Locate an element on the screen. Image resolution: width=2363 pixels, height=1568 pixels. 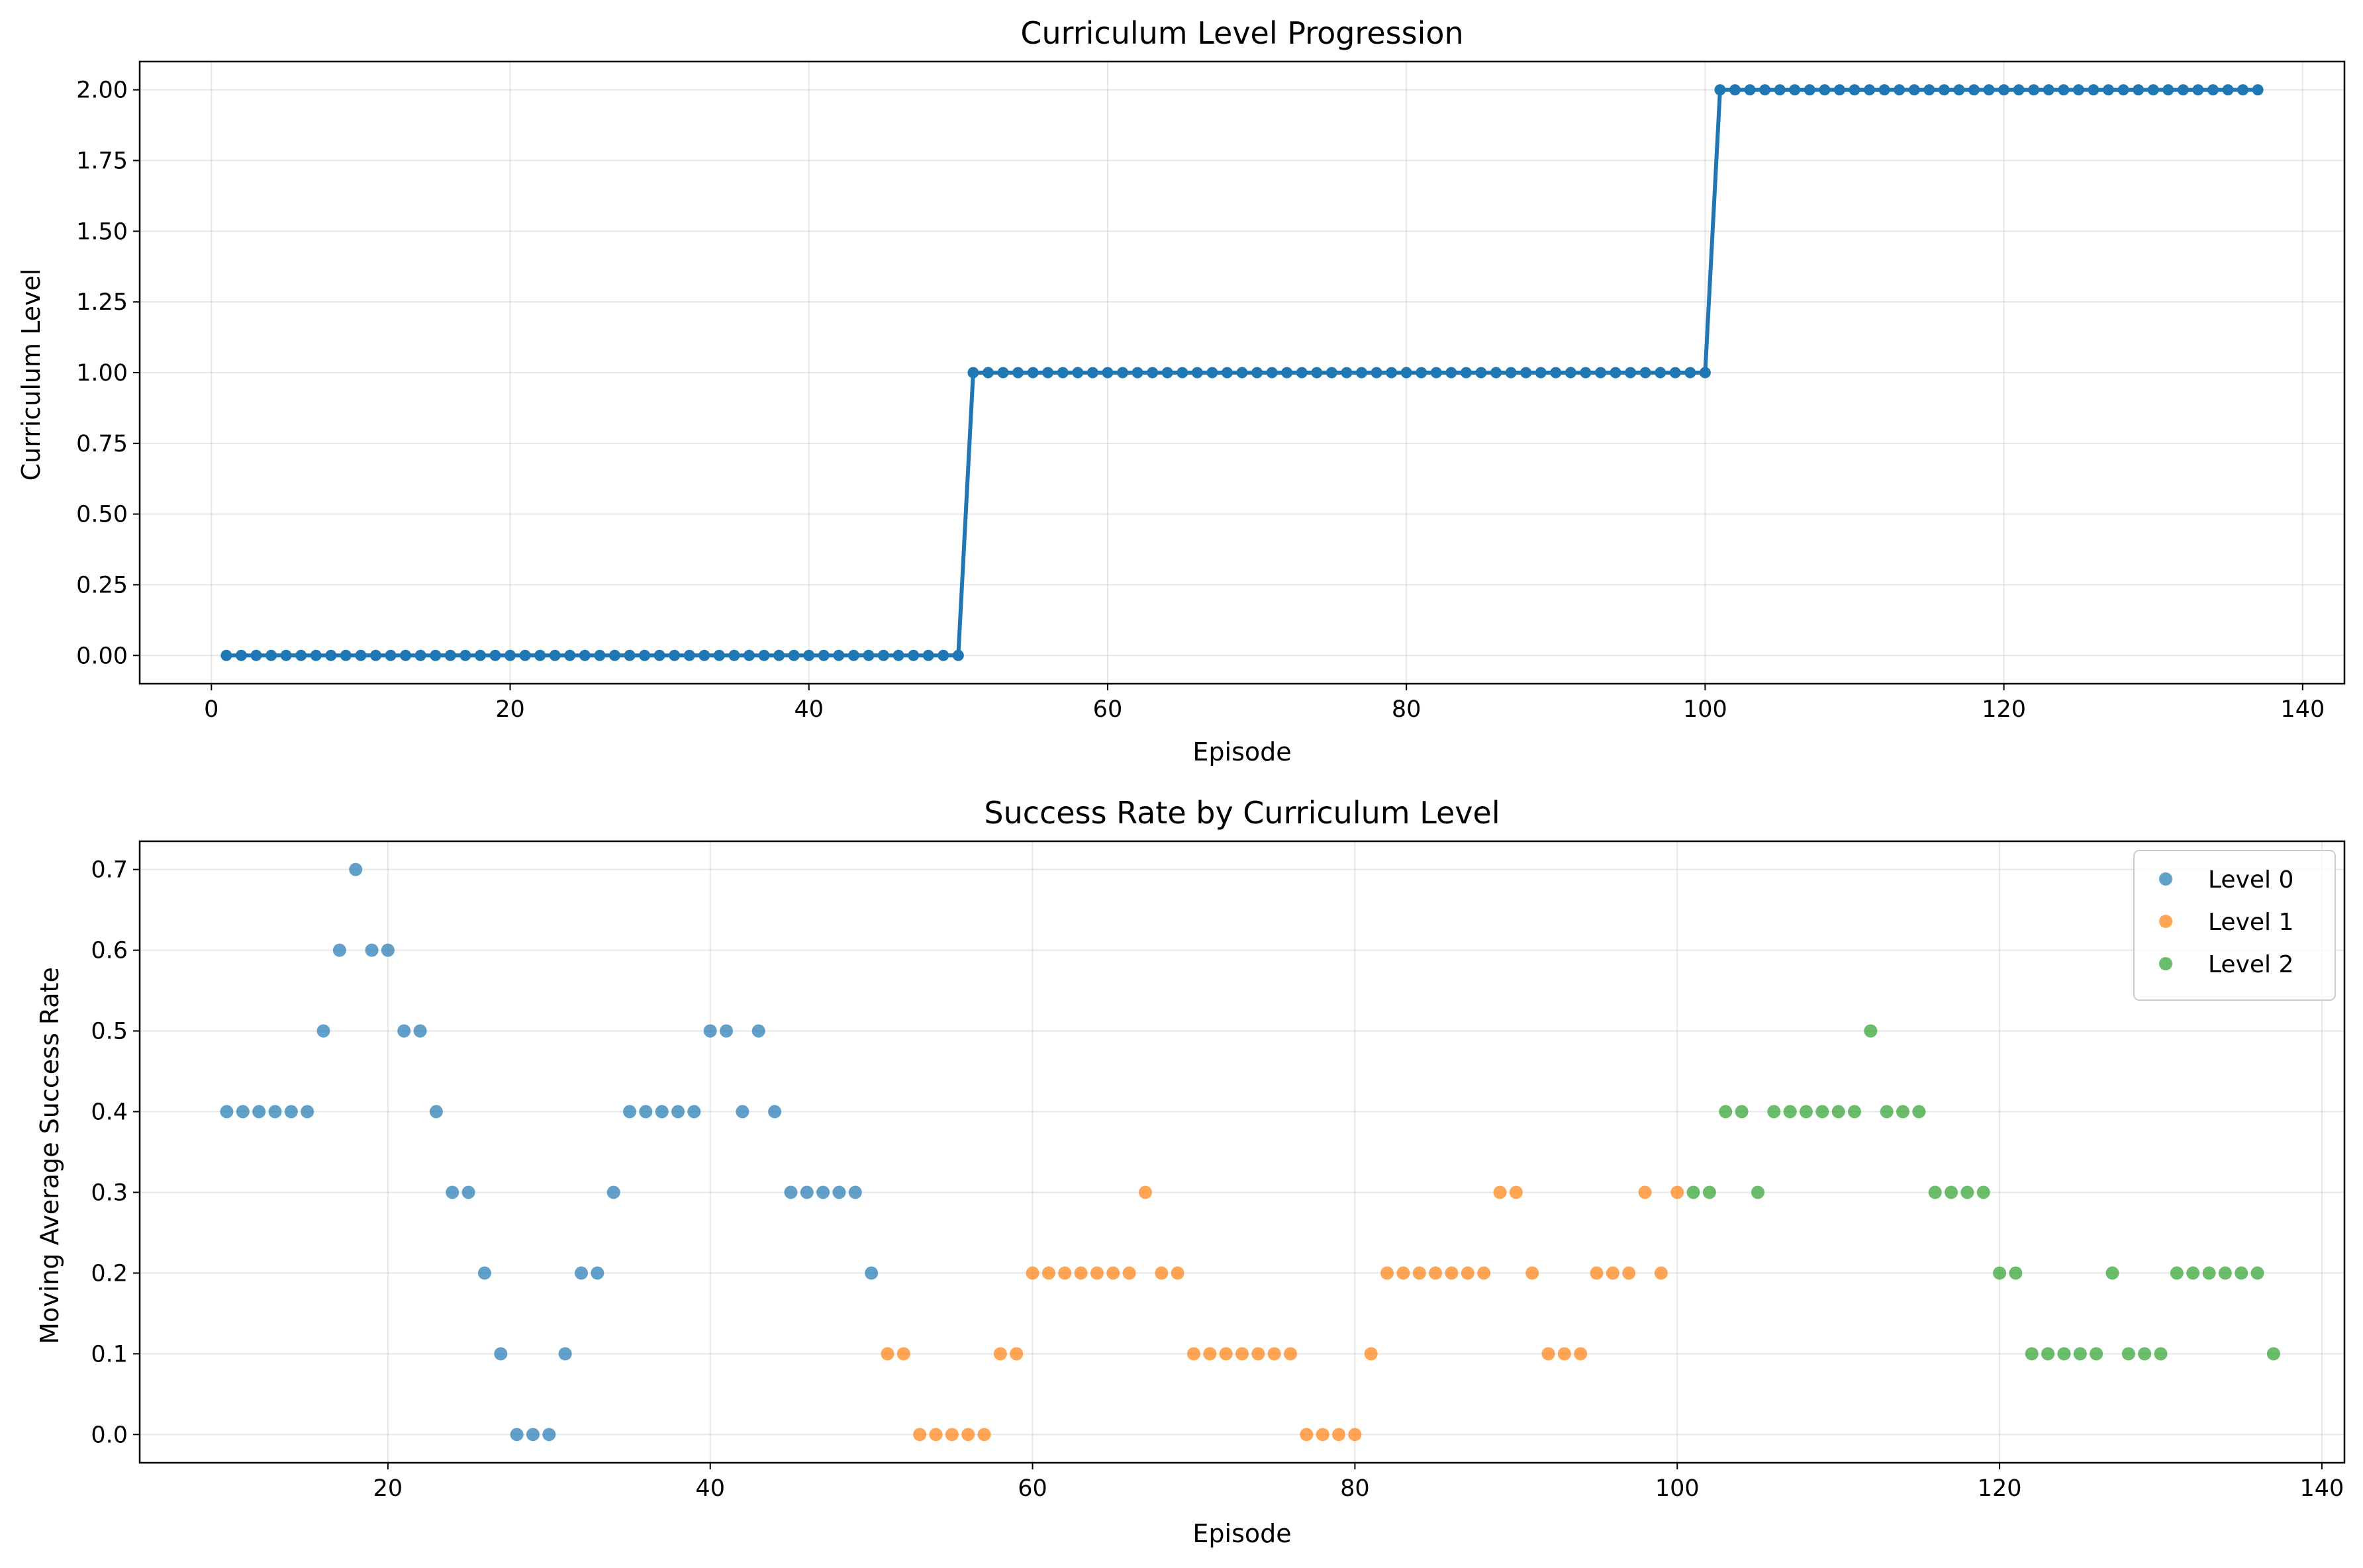
y-axis-ticks: 0.0 0.1 0.2 0.3 0.4 0.5 0.6 0.7 is located at coordinates (115, 1152).